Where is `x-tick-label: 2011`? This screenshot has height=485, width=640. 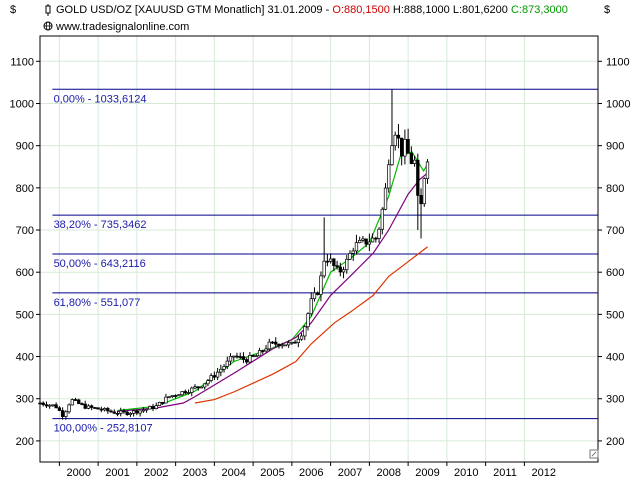 x-tick-label: 2011 is located at coordinates (505, 473).